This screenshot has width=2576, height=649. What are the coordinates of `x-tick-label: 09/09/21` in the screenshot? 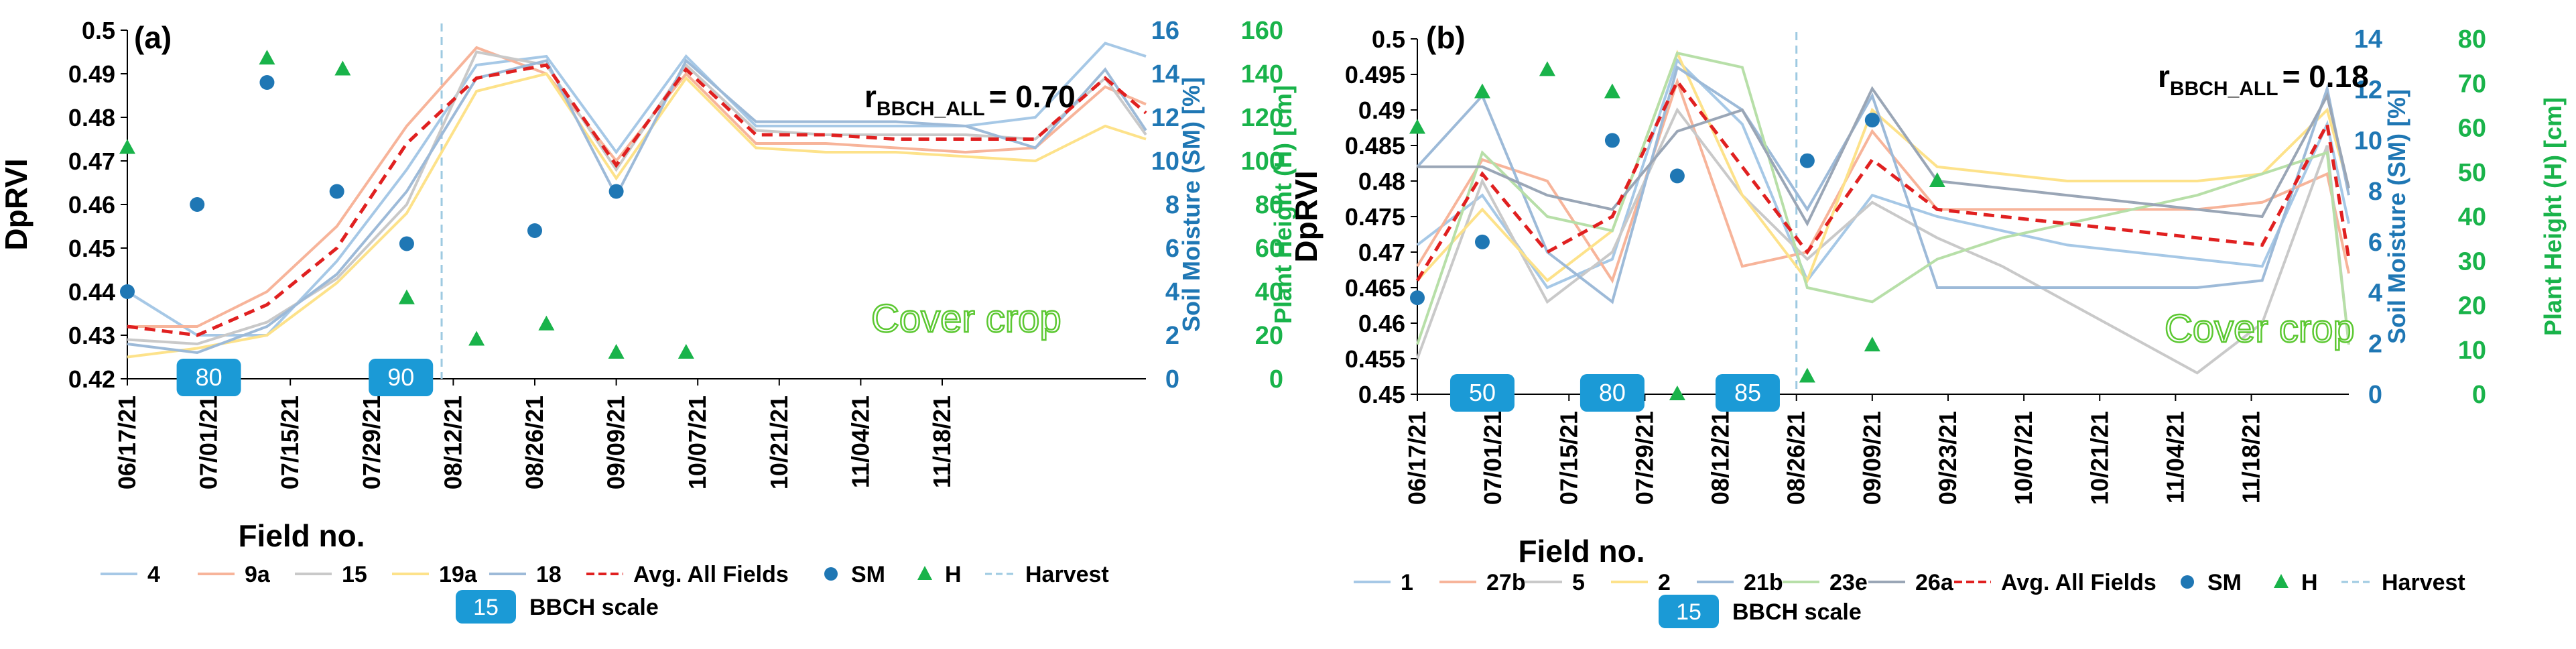 It's located at (1872, 458).